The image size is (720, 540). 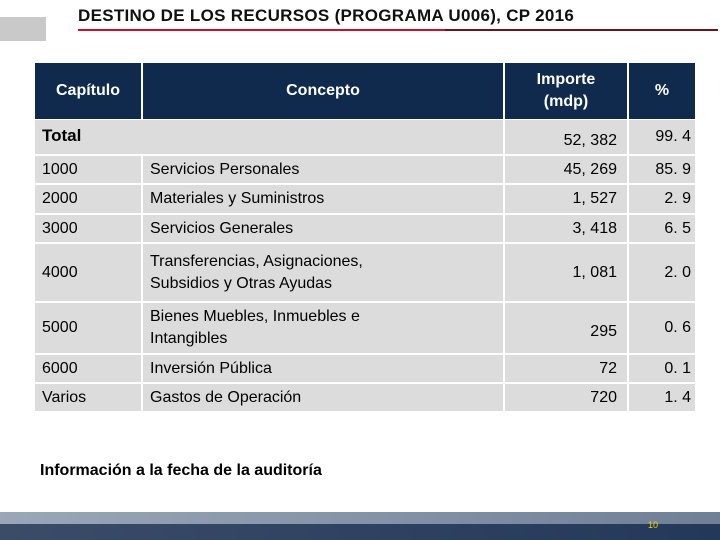 I want to click on row-pct: 6. 5, so click(x=662, y=228).